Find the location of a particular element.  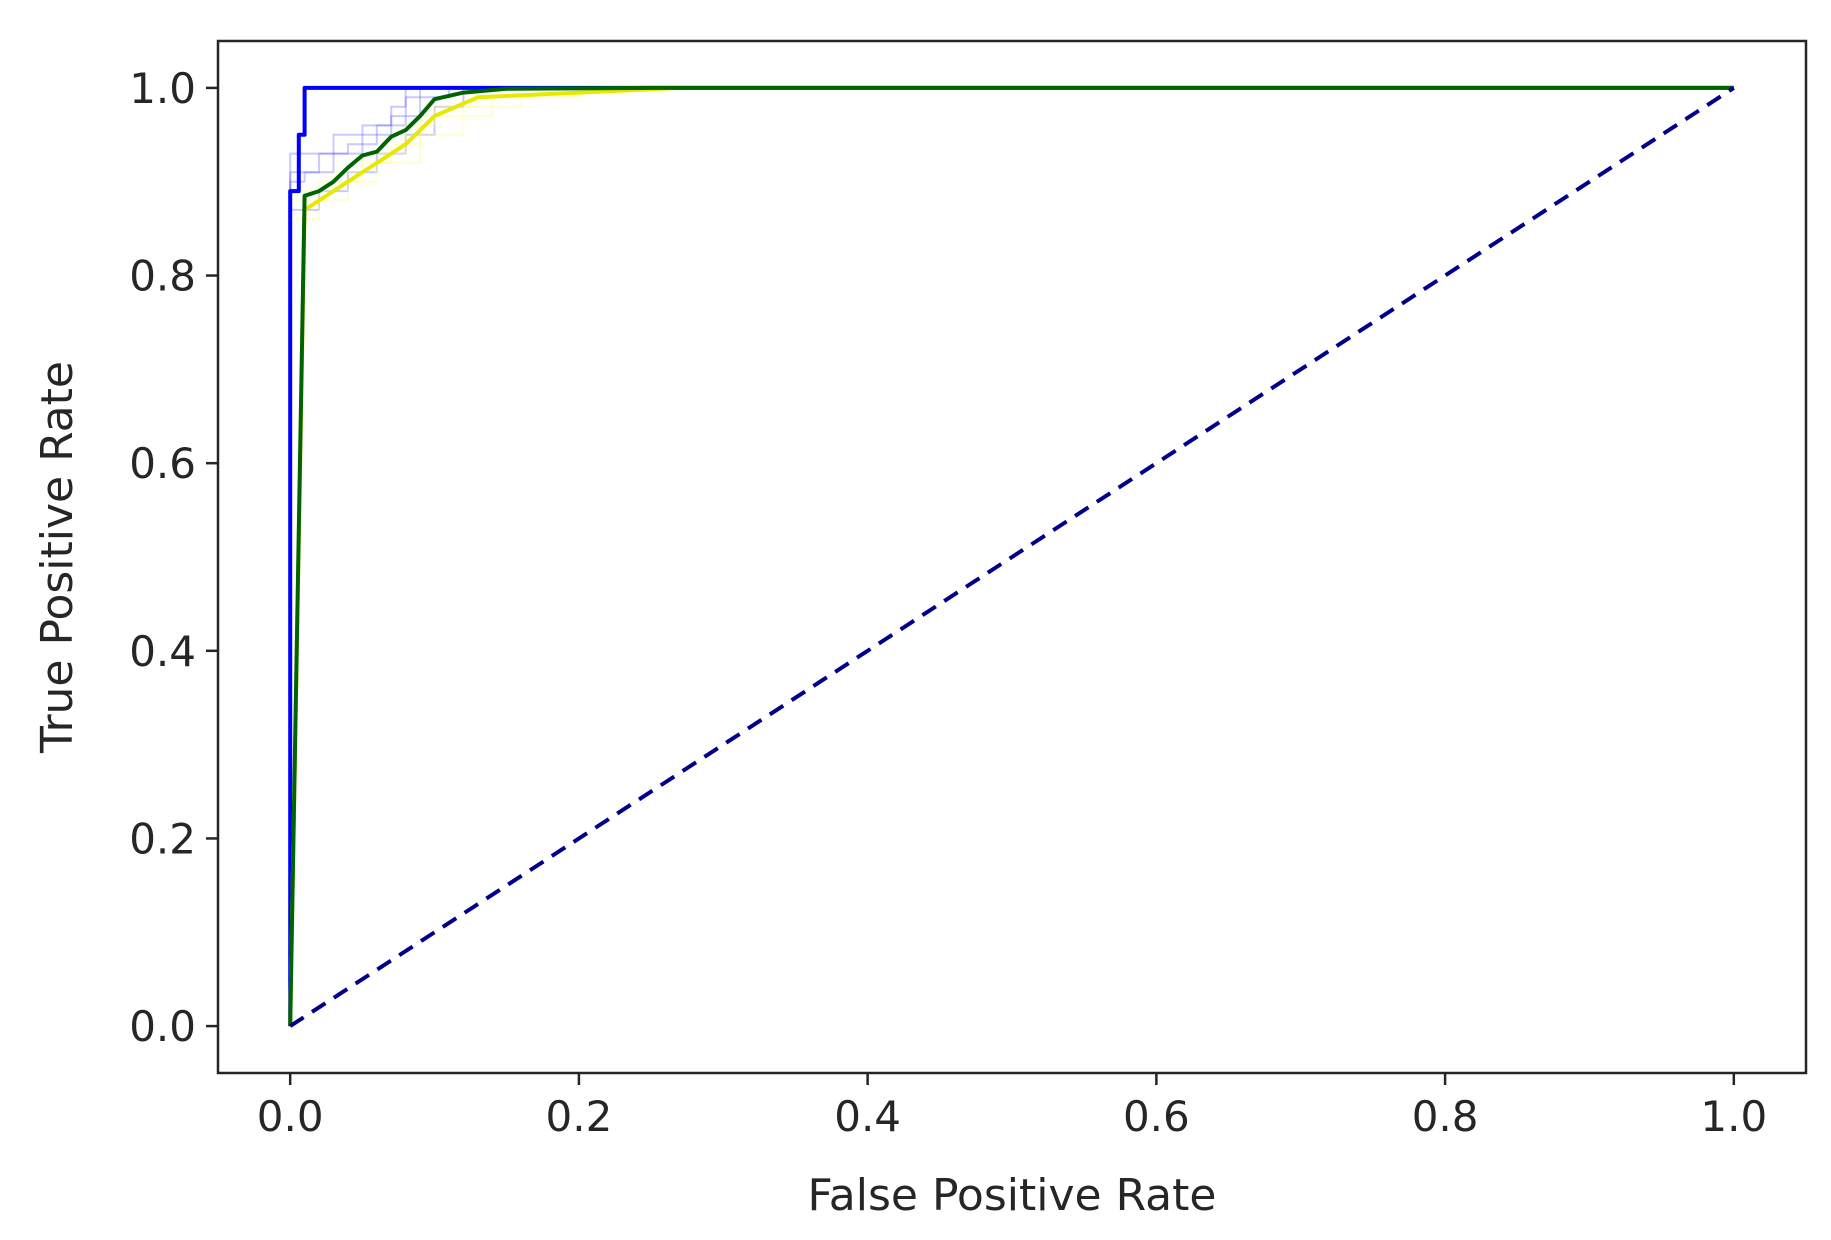

x-tick-label: 0.6 is located at coordinates (1156, 1116).